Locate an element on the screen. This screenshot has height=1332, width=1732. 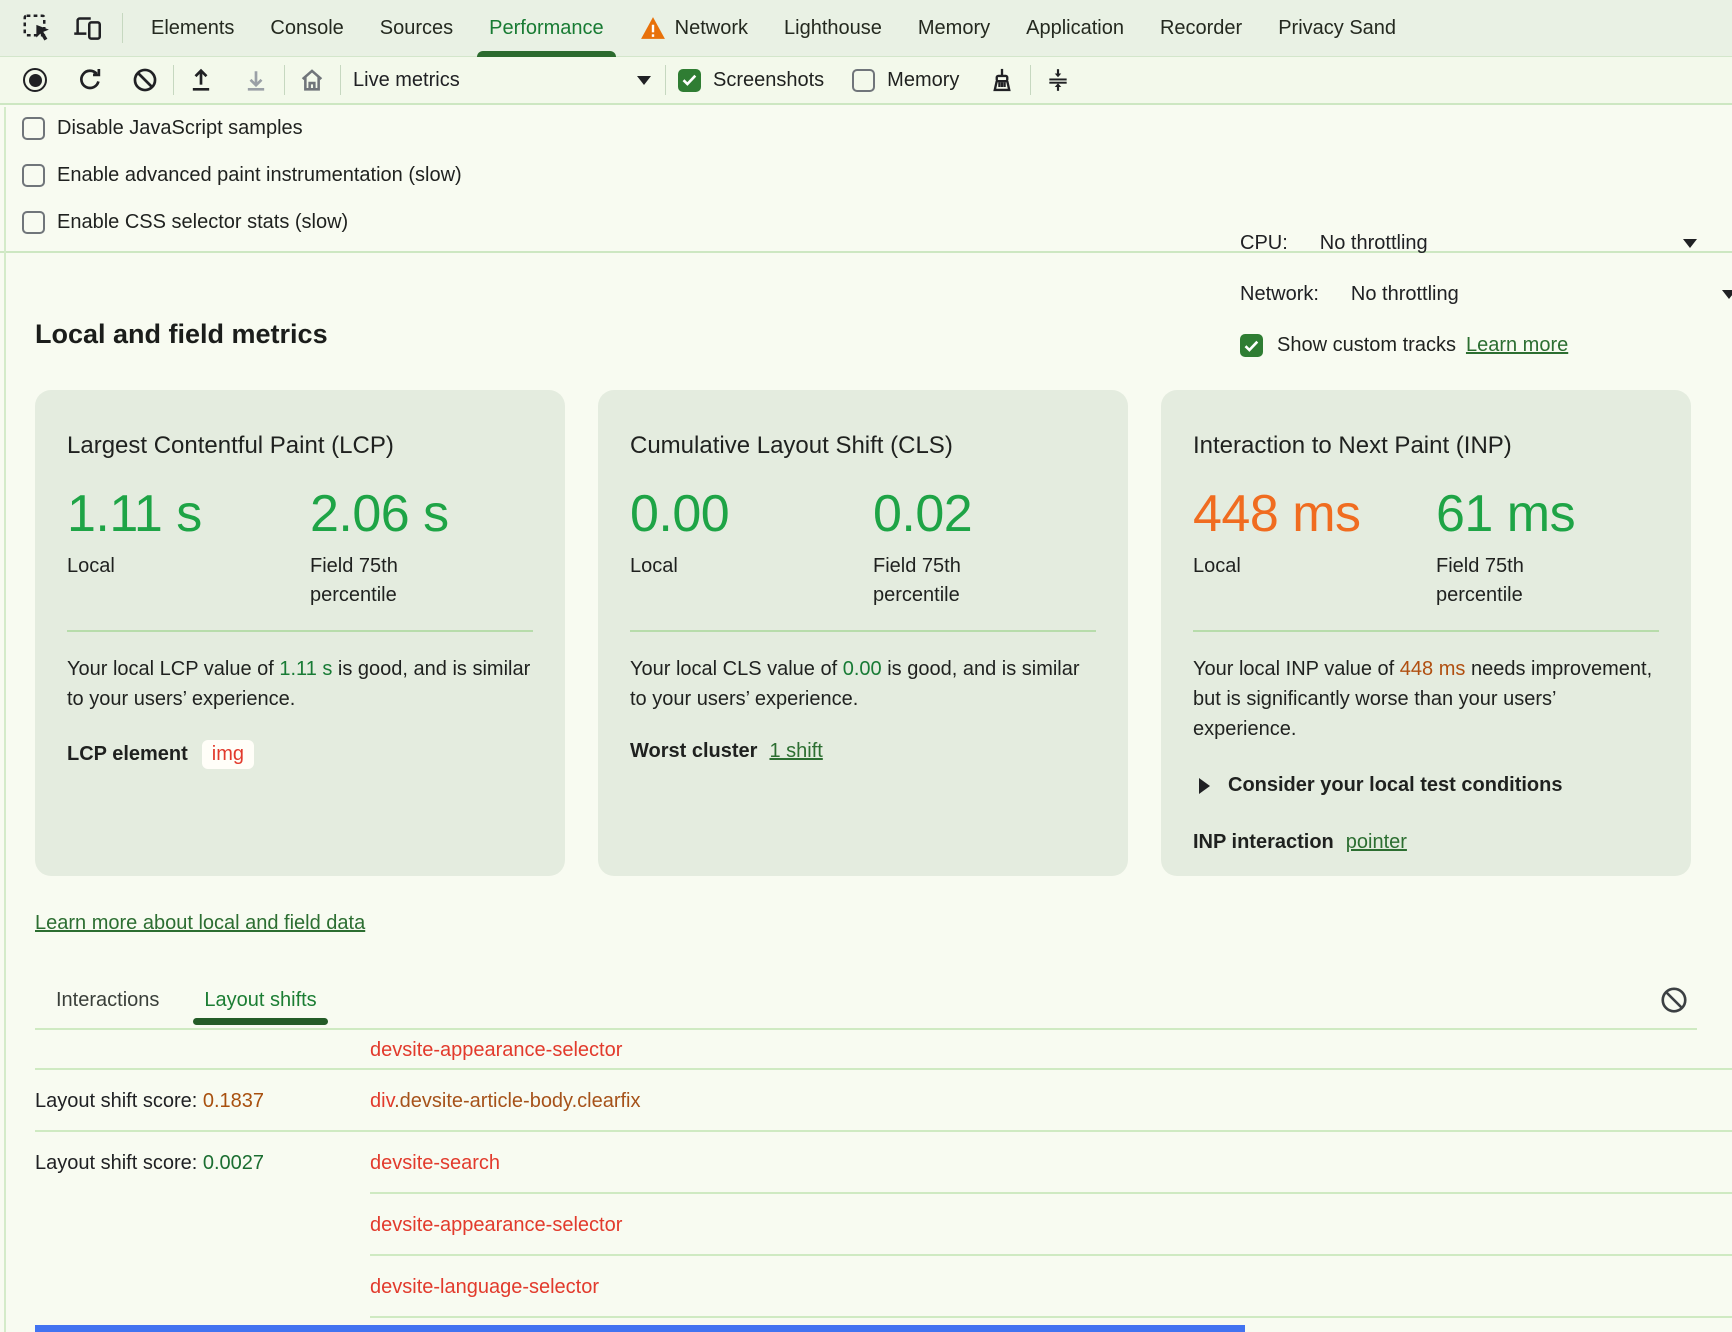
clear-history-broom-icon is located at coordinates (1002, 80).